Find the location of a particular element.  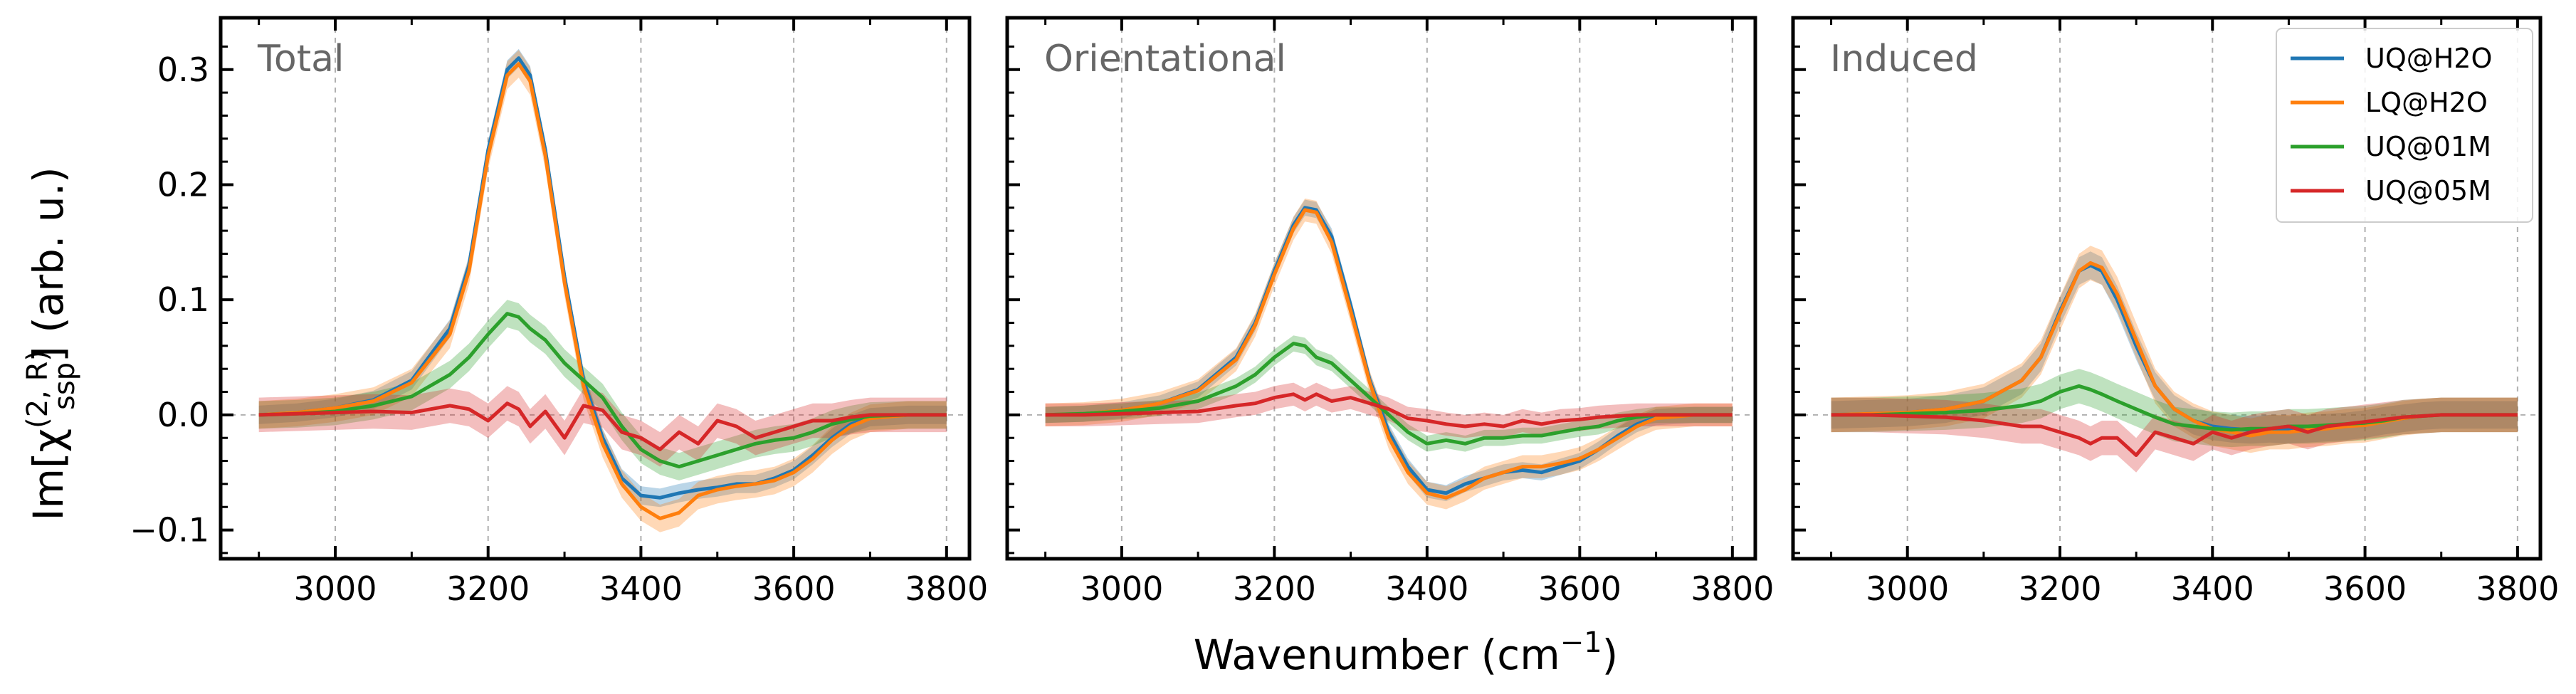

y-tick-label: −0.1 is located at coordinates (169, 530).